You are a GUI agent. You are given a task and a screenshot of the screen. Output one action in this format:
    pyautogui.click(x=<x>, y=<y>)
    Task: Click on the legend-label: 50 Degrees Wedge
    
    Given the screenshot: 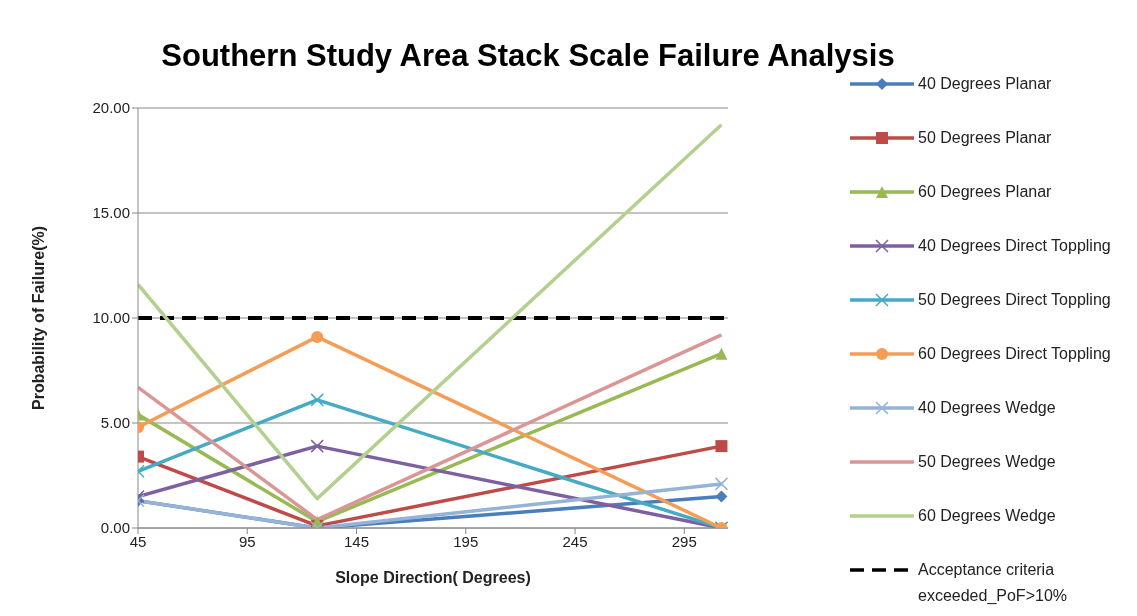 What is the action you would take?
    pyautogui.click(x=987, y=462)
    